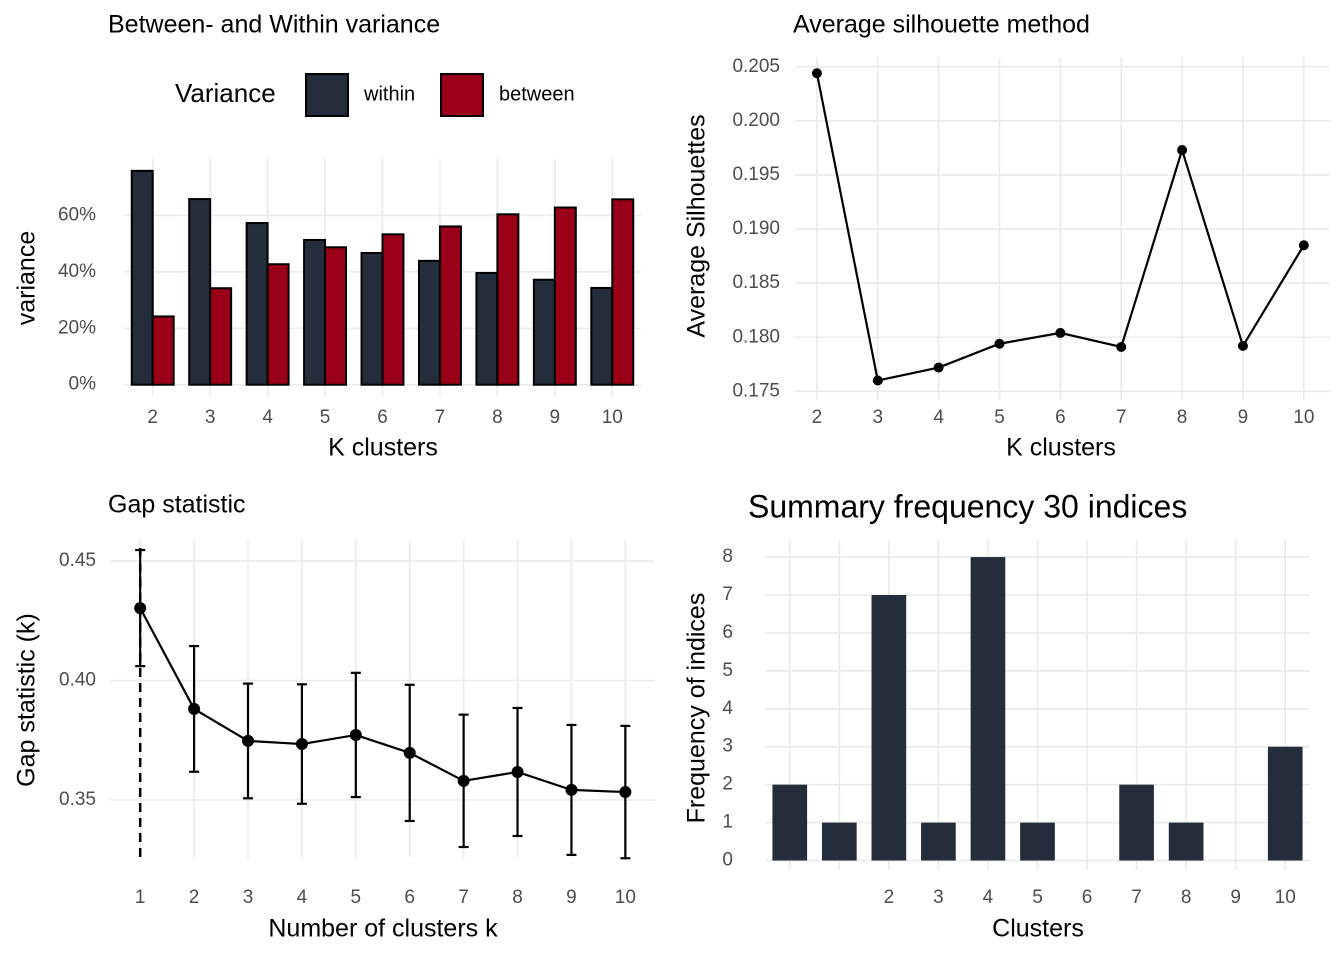 The width and height of the screenshot is (1344, 960). What do you see at coordinates (756, 174) in the screenshot?
I see `y-tick-label: 0.195` at bounding box center [756, 174].